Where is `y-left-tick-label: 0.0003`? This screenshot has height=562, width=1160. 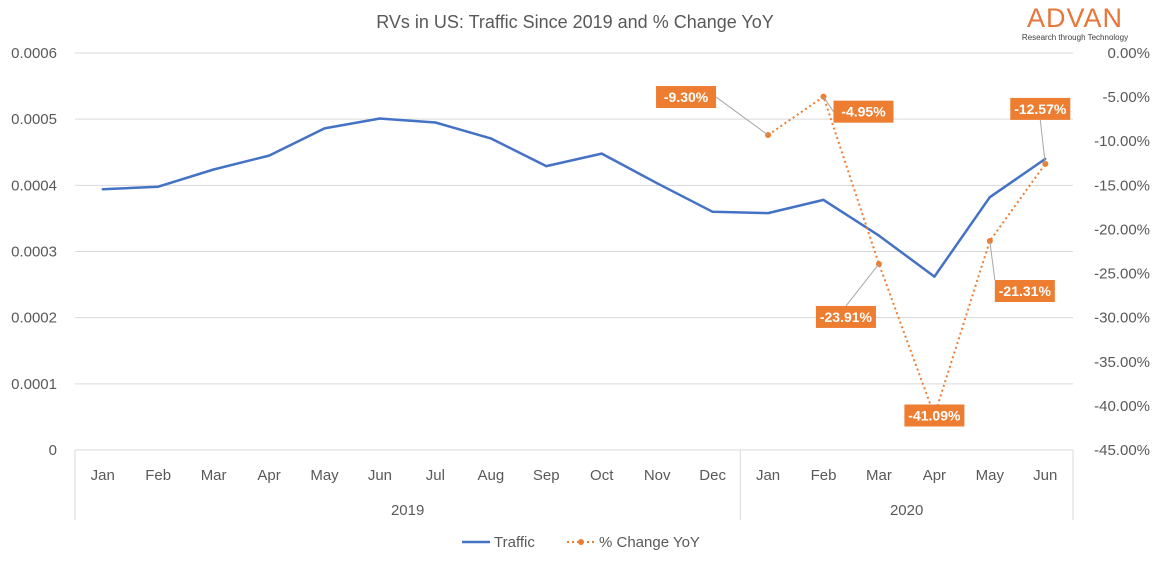 y-left-tick-label: 0.0003 is located at coordinates (34, 252).